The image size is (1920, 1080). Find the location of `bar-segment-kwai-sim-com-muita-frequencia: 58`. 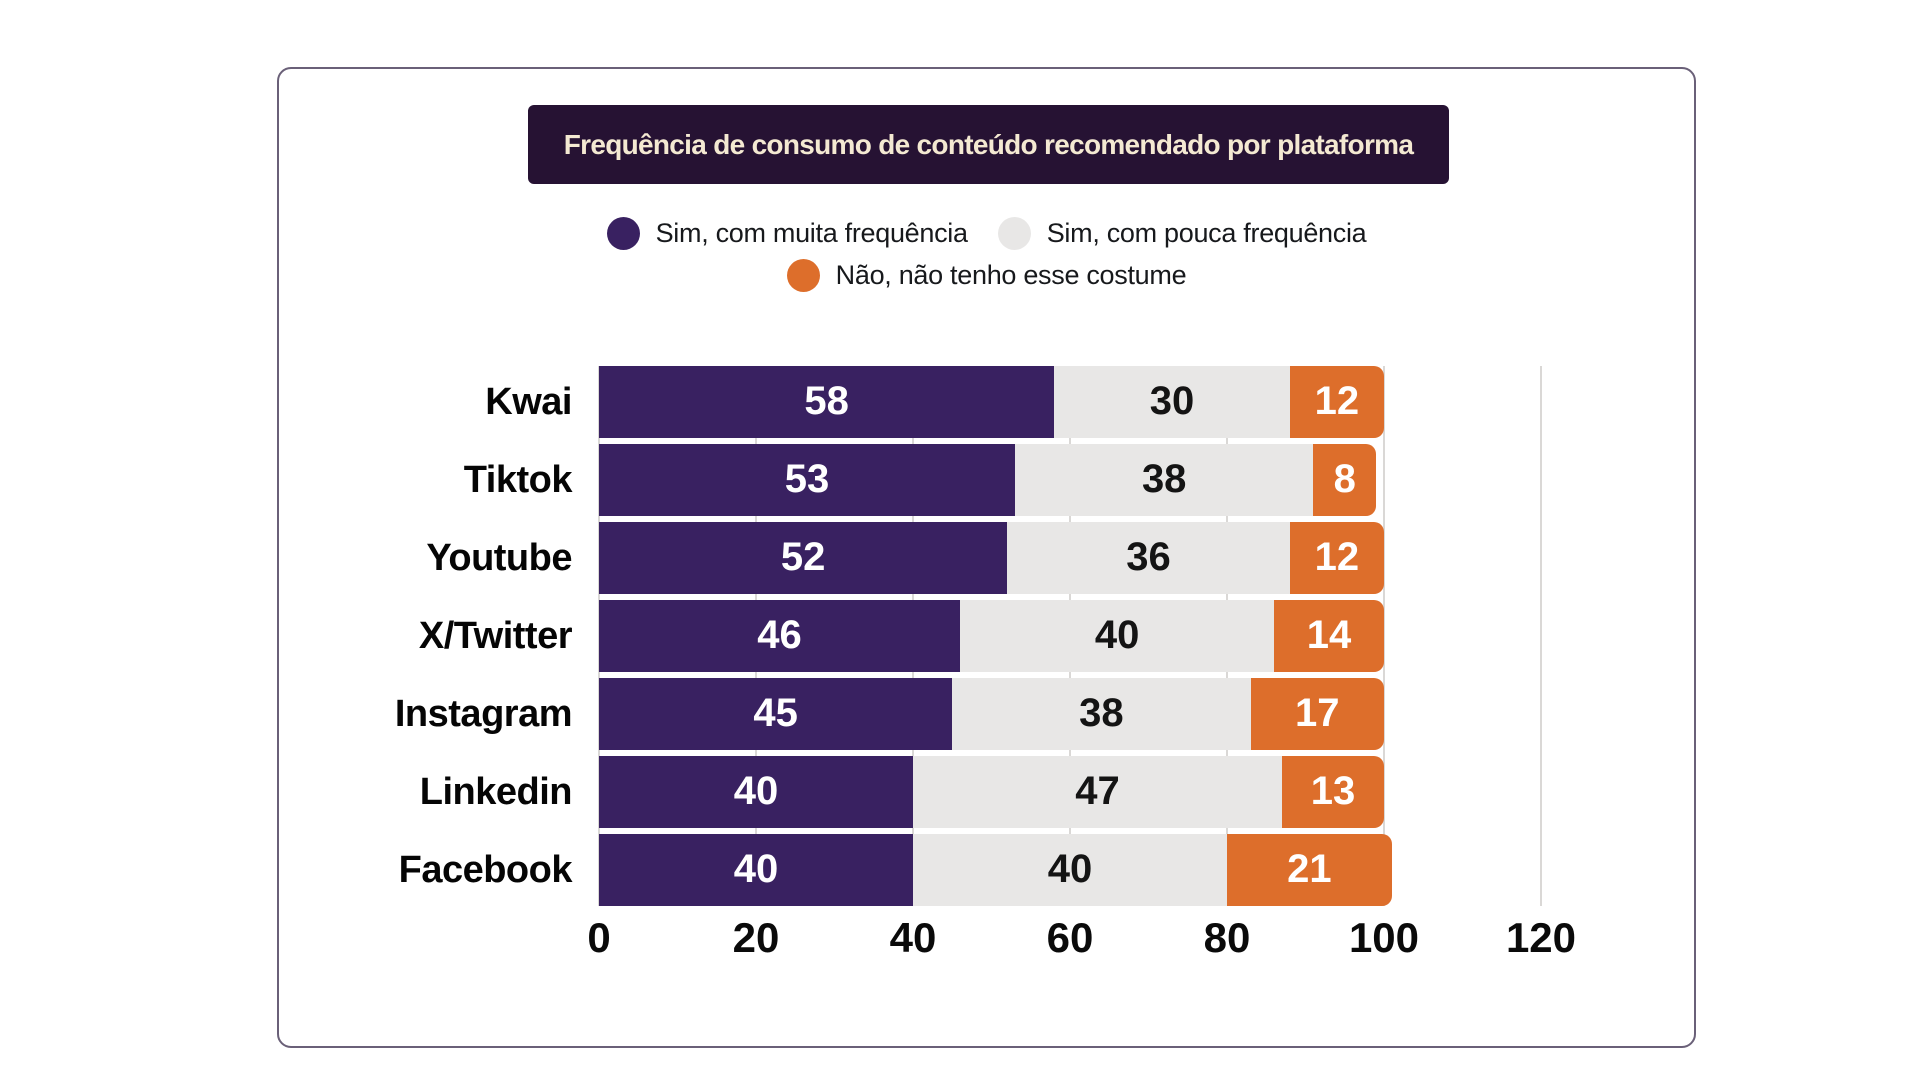

bar-segment-kwai-sim-com-muita-frequencia: 58 is located at coordinates (827, 401).